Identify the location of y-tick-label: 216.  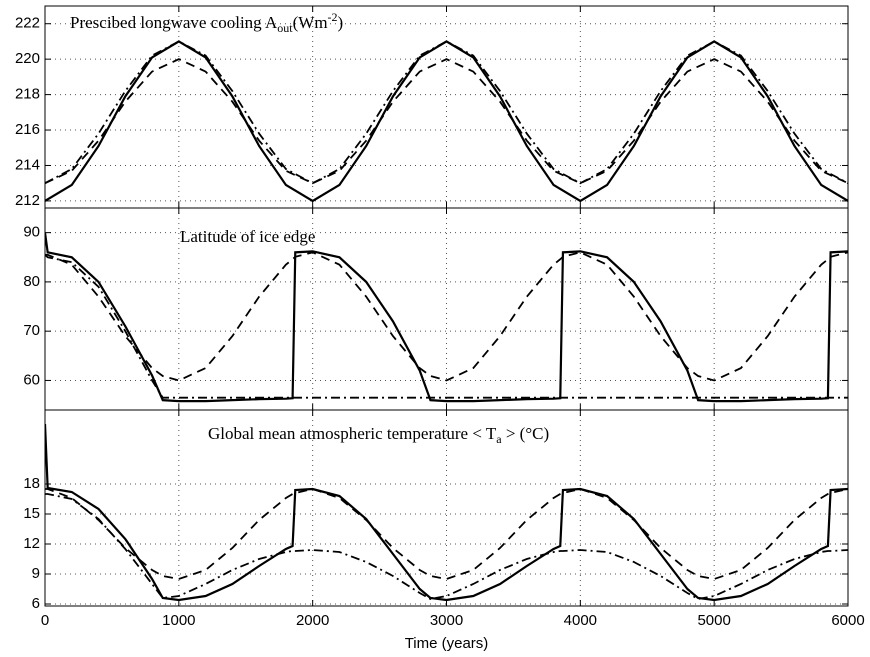
(27, 129).